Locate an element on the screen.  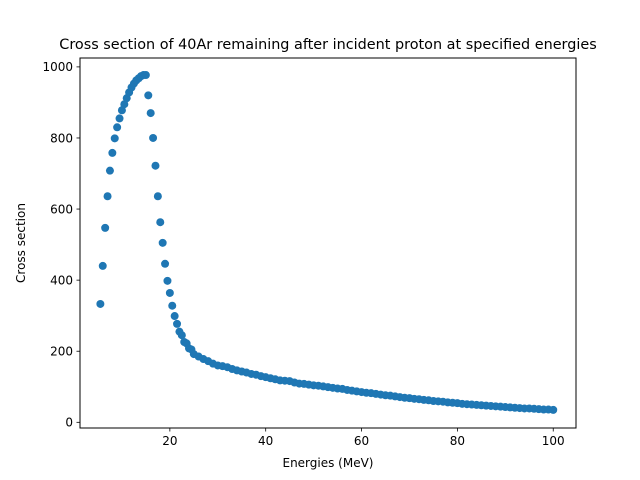
y-tick-label: 800 is located at coordinates (61, 138).